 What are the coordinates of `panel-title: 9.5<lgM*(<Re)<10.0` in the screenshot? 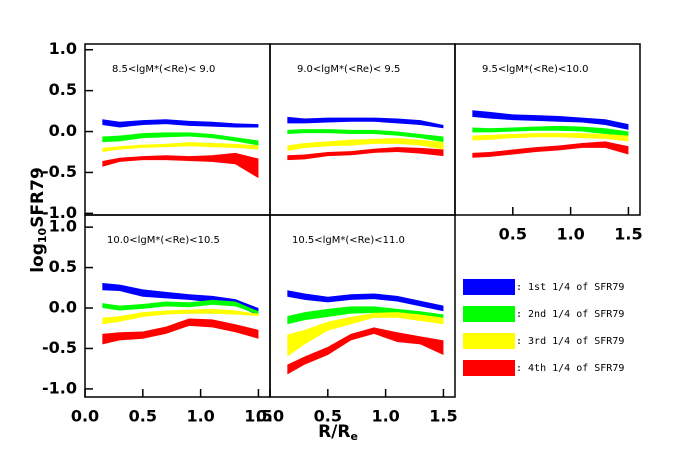 It's located at (535, 69).